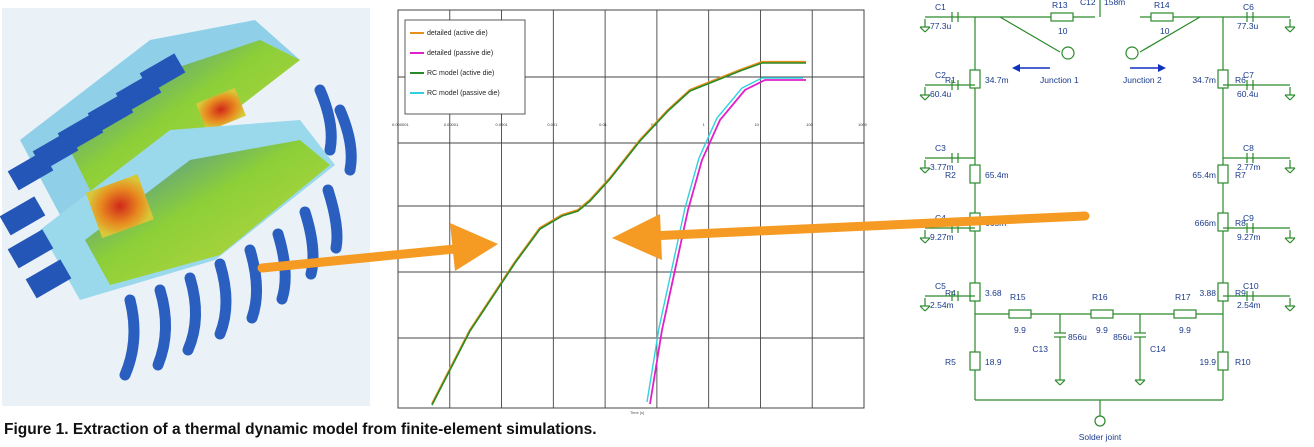 This screenshot has width=1314, height=447. Describe the element at coordinates (1240, 80) in the screenshot. I see `resistor-label: R6` at that location.